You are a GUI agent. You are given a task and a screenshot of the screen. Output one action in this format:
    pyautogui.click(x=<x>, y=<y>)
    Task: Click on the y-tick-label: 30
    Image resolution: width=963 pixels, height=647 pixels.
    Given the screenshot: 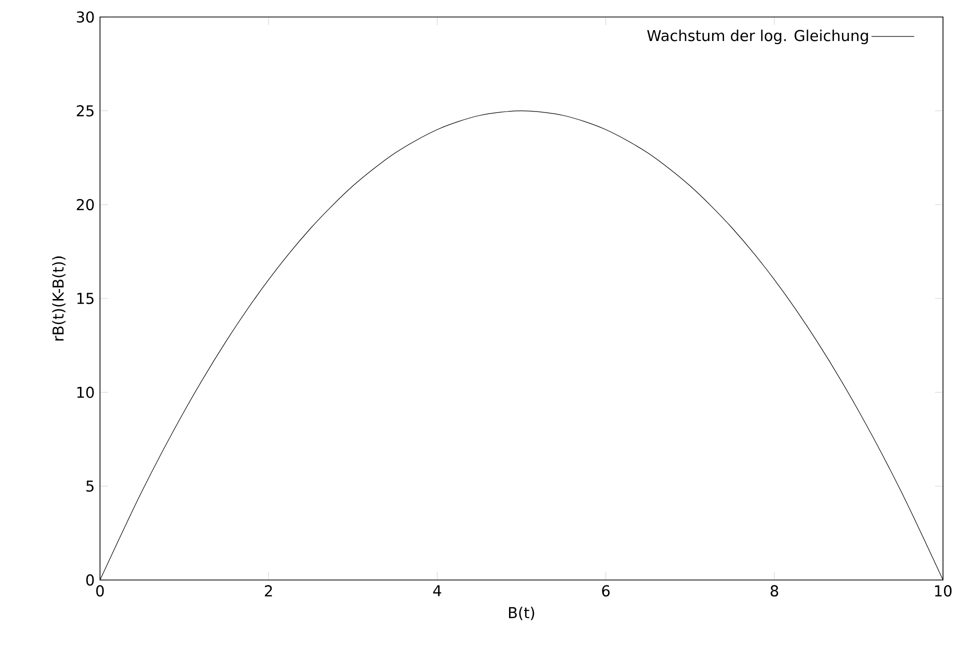 What is the action you would take?
    pyautogui.click(x=85, y=17)
    